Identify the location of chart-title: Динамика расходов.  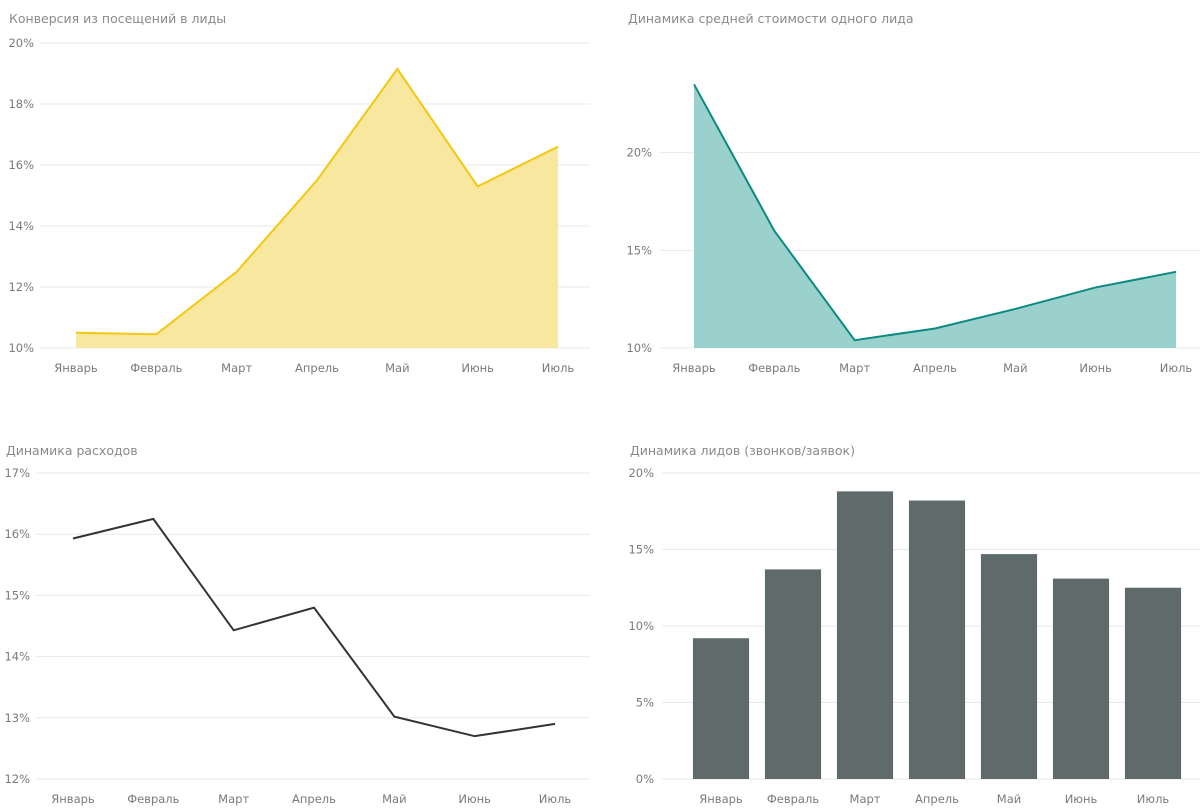
(72, 450).